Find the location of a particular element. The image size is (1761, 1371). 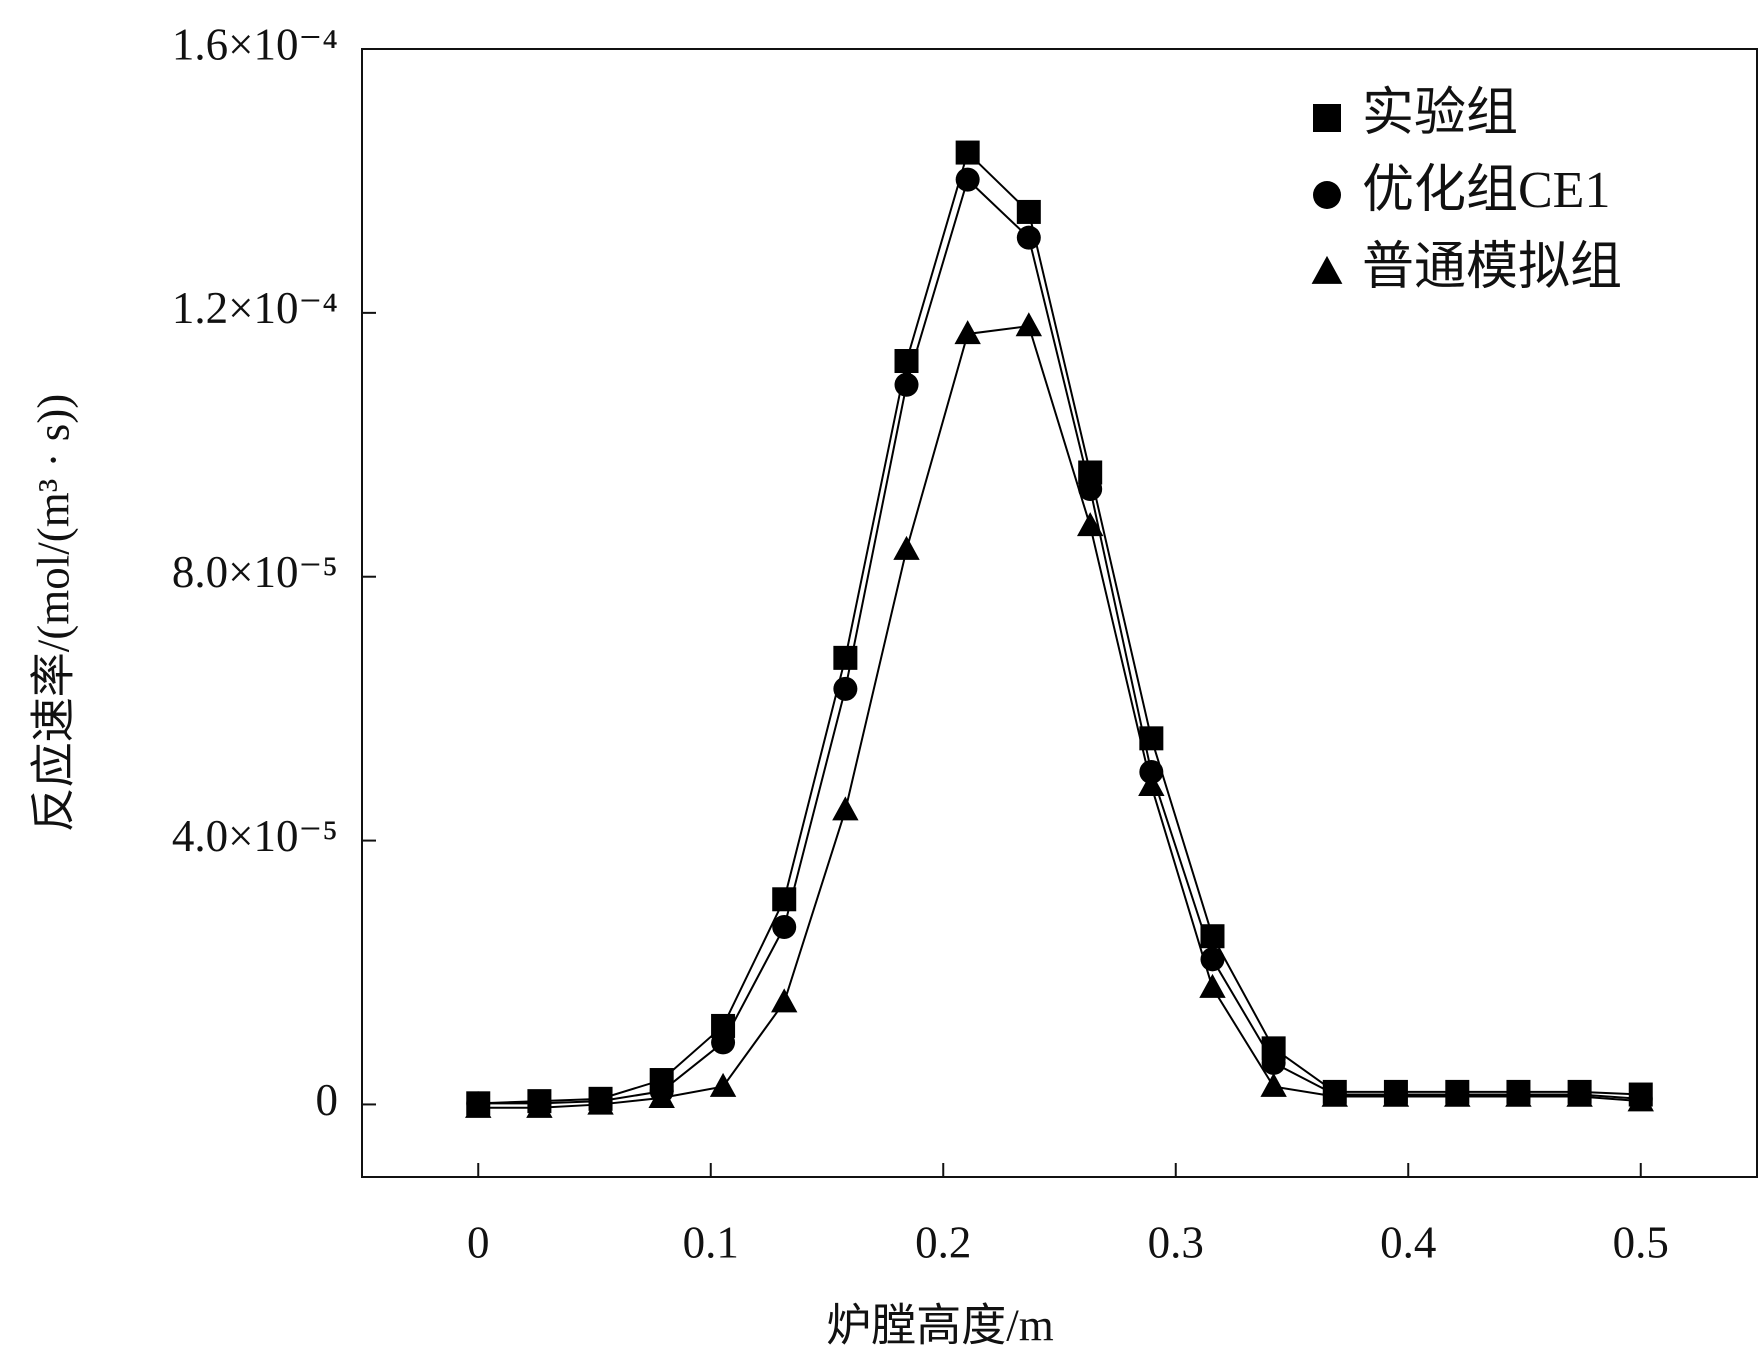

x-tick-label: 0.2 is located at coordinates (943, 1242).